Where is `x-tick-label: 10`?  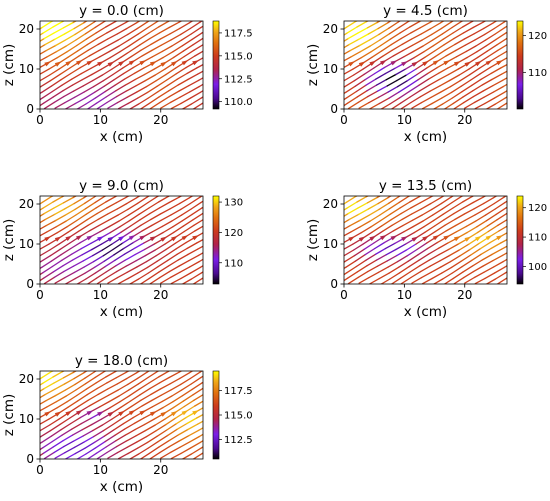 x-tick-label: 10 is located at coordinates (404, 120).